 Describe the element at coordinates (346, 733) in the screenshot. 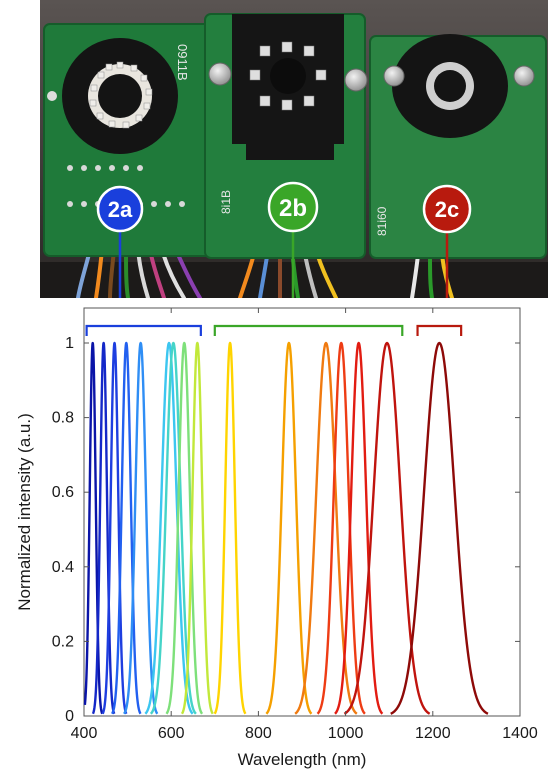

I see `x-tick-label: 1000` at that location.